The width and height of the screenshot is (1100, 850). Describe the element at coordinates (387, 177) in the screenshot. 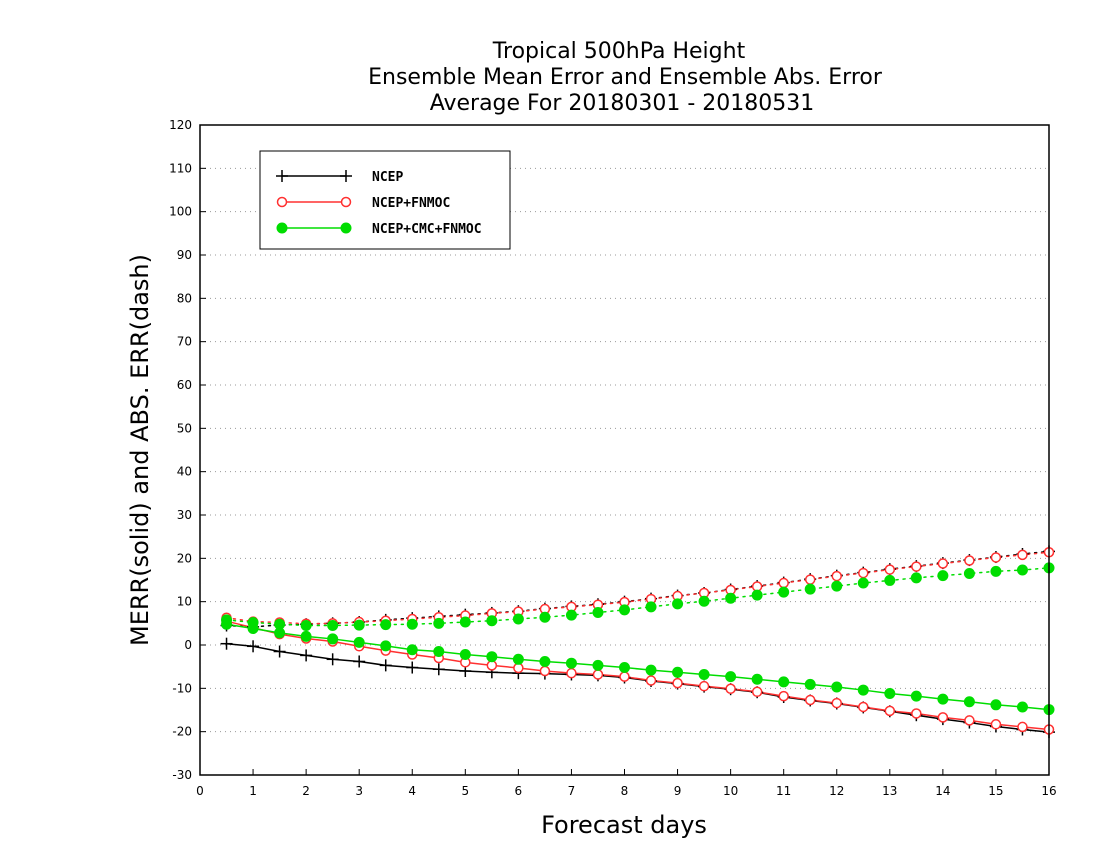

I see `legend-label: NCEP` at that location.